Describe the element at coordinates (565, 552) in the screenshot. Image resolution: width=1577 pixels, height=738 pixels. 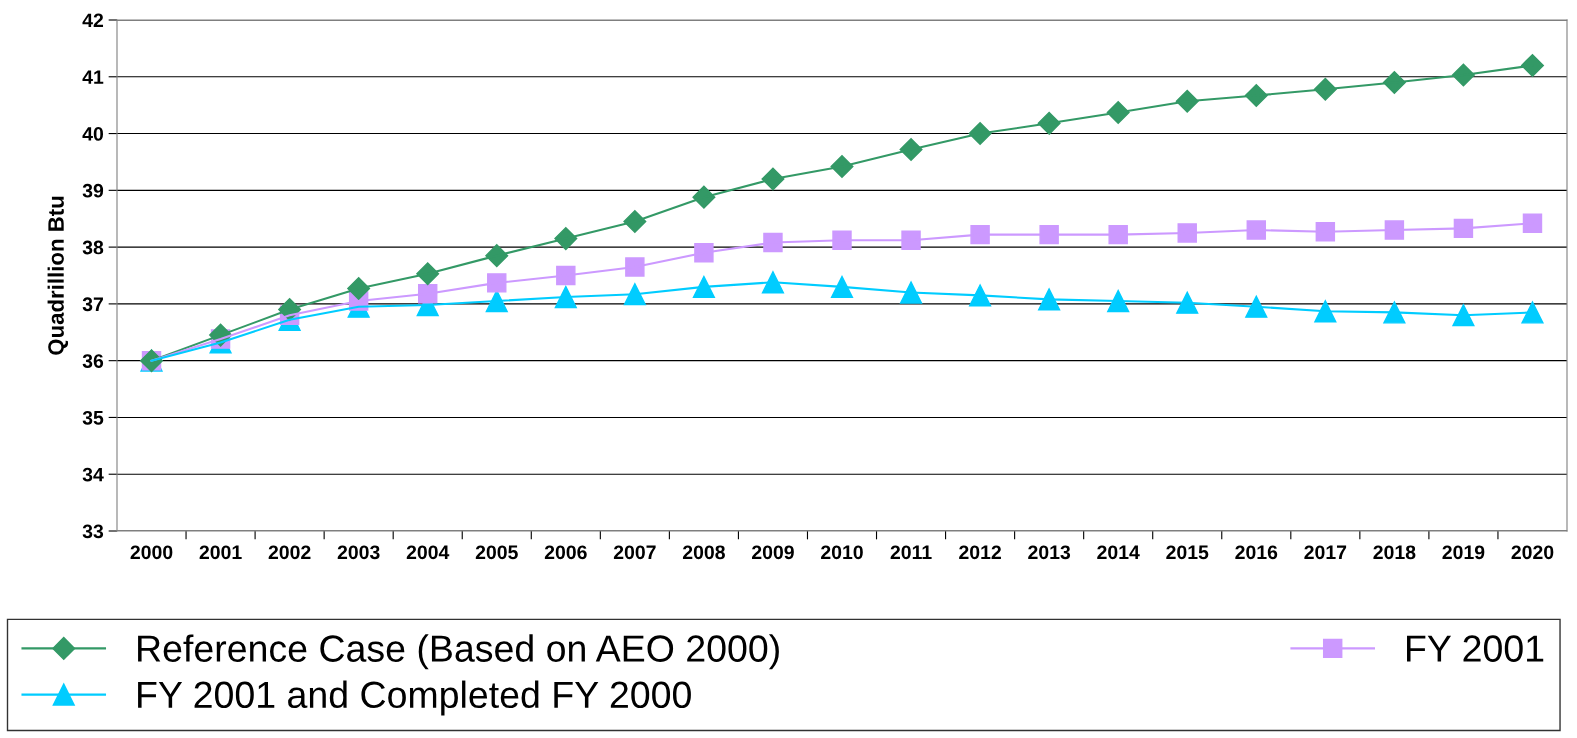
I see `x-tick-label: 2006` at that location.